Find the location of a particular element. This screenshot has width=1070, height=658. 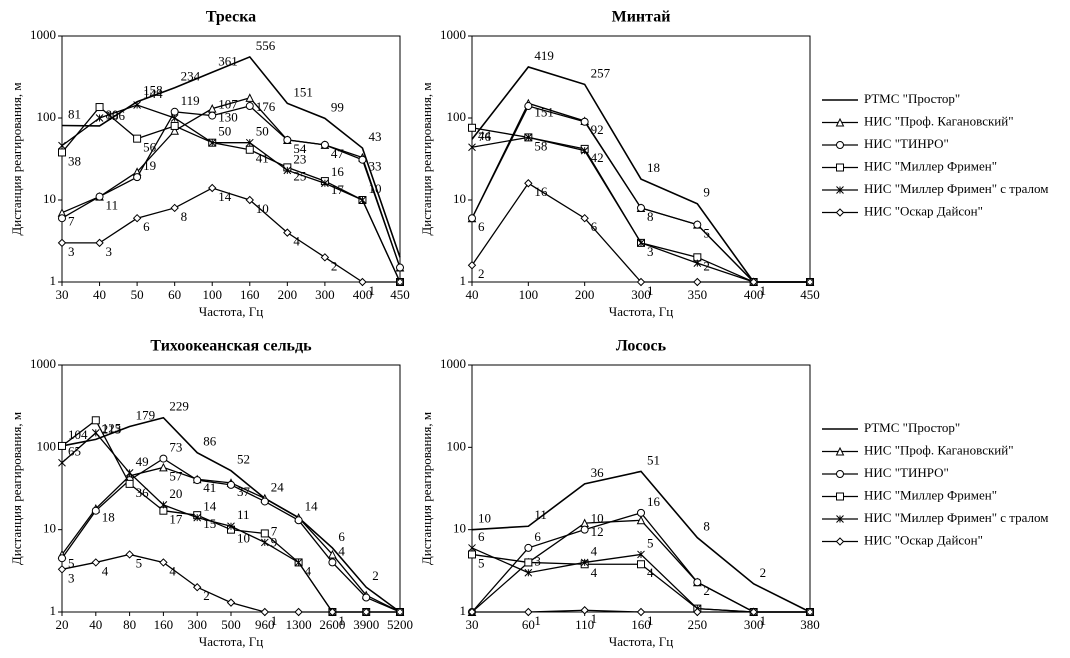

x-tick-label: 60 is located at coordinates (174, 294).